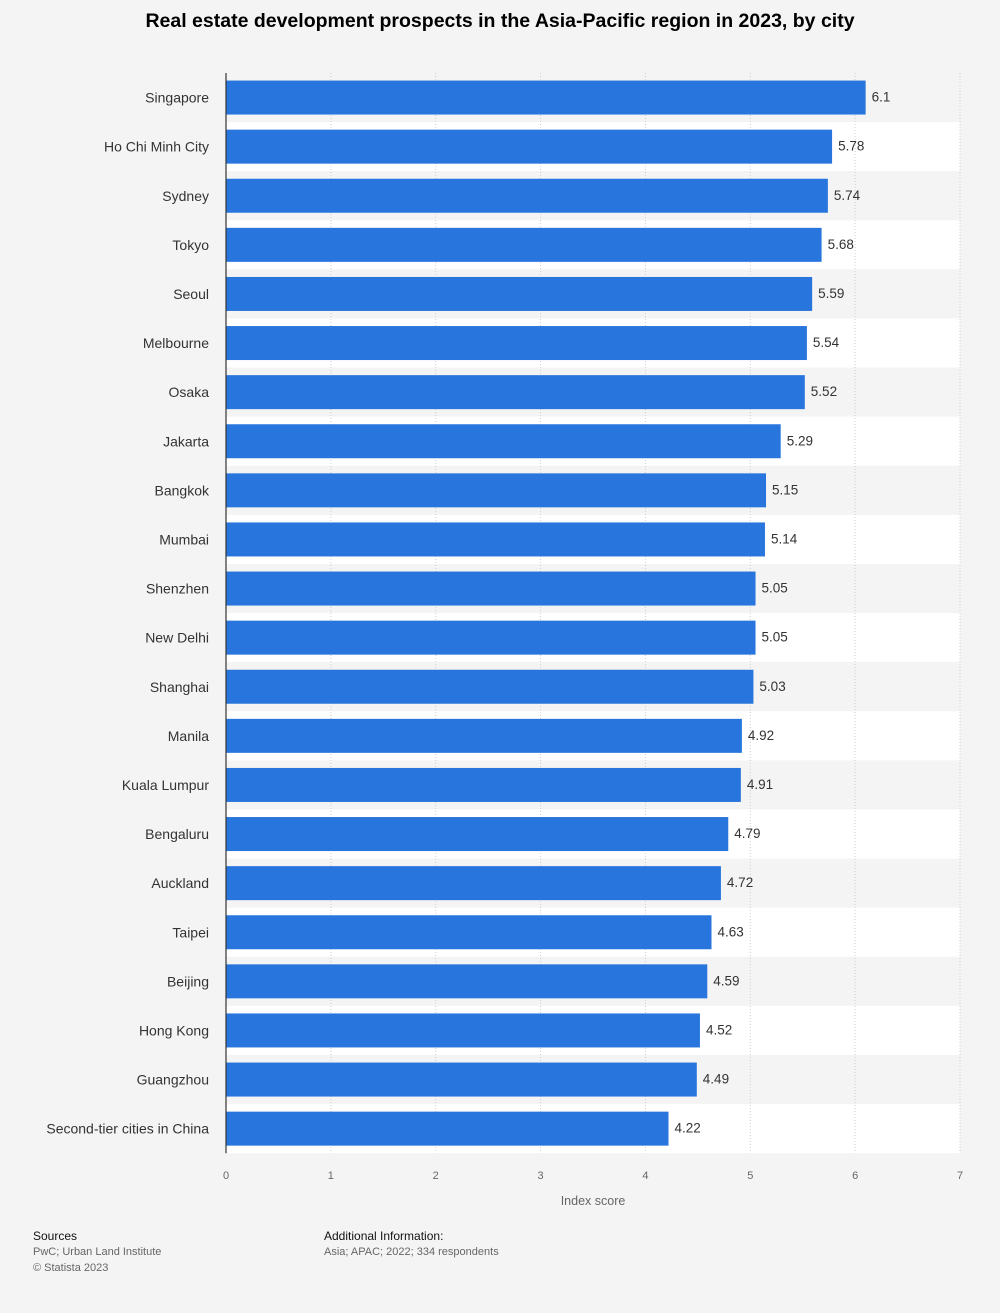 The image size is (1000, 1313). Describe the element at coordinates (71, 1268) in the screenshot. I see `copyright-line: © Statista 2023` at that location.